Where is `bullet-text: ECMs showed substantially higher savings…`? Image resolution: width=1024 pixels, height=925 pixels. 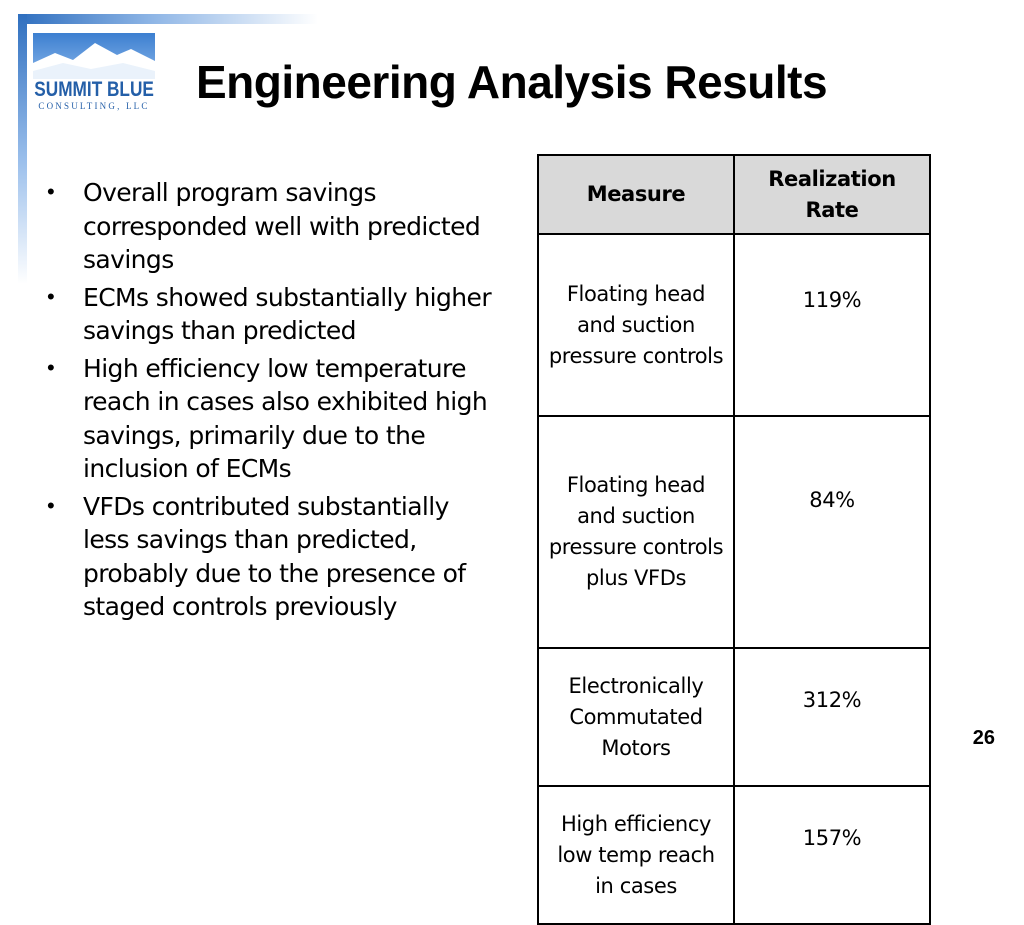
bullet-text: ECMs showed substantially higher savings… is located at coordinates (287, 314).